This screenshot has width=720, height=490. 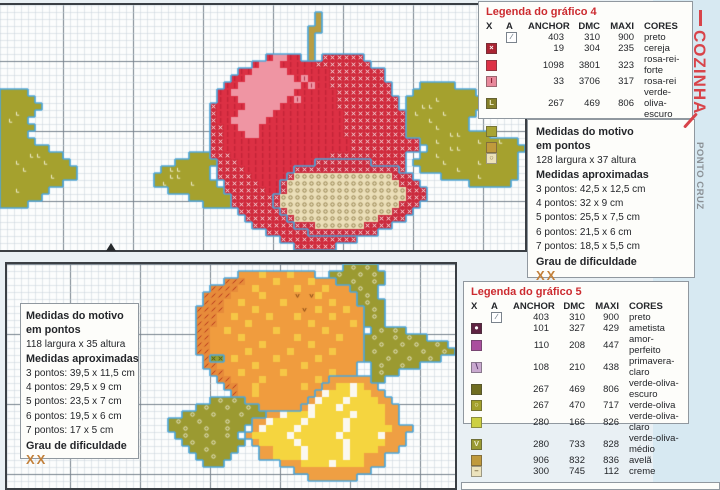 What do you see at coordinates (481, 444) in the screenshot?
I see `swatch-cell: V` at bounding box center [481, 444].